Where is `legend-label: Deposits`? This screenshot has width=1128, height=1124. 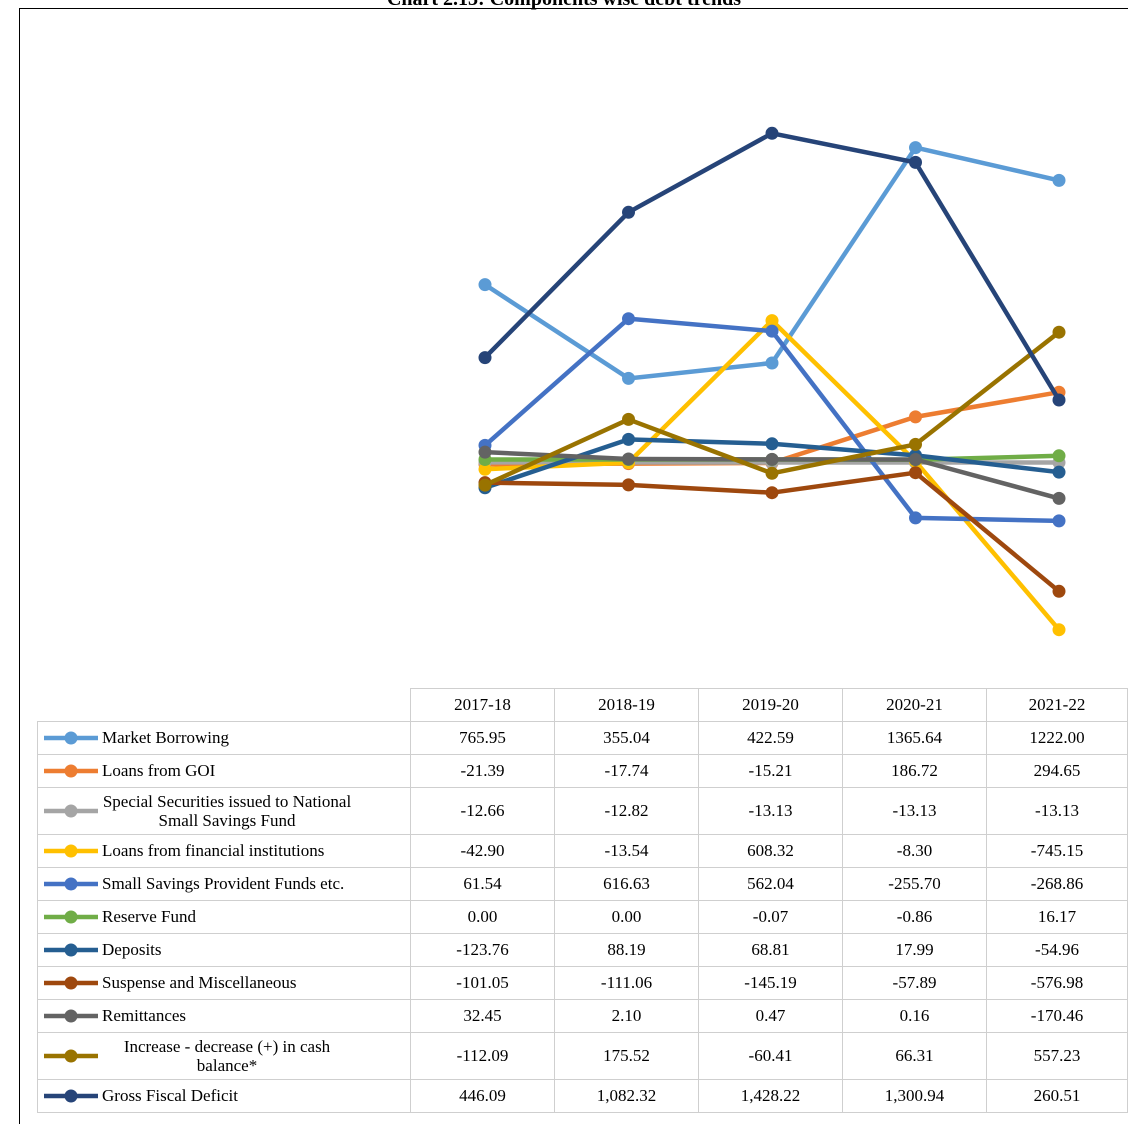
legend-label: Deposits is located at coordinates (132, 949).